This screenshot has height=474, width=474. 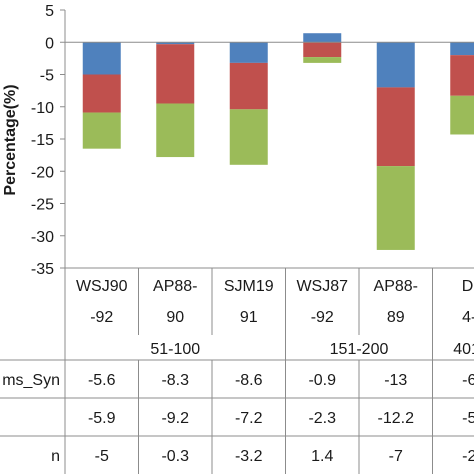 I want to click on category-label-line1: WSJ87, so click(x=322, y=286).